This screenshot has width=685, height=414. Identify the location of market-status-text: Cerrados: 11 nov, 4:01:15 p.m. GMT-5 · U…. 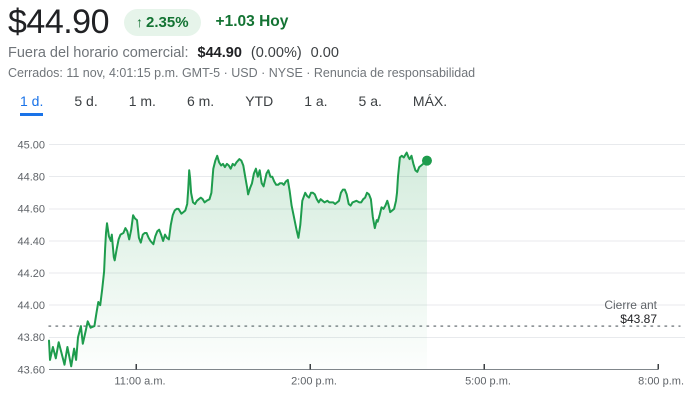
(161, 73).